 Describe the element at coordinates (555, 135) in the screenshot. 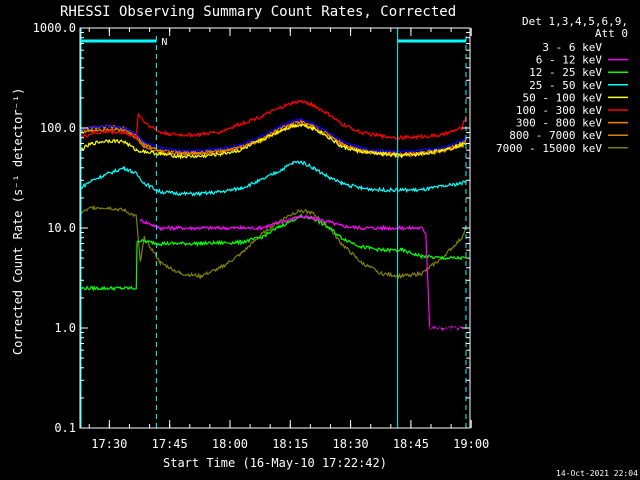

I see `legend-label-7: 800 - 7000 keV` at that location.